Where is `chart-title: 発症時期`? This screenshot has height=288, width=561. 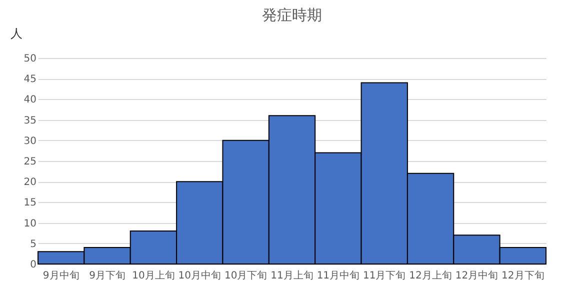 chart-title: 発症時期 is located at coordinates (292, 15).